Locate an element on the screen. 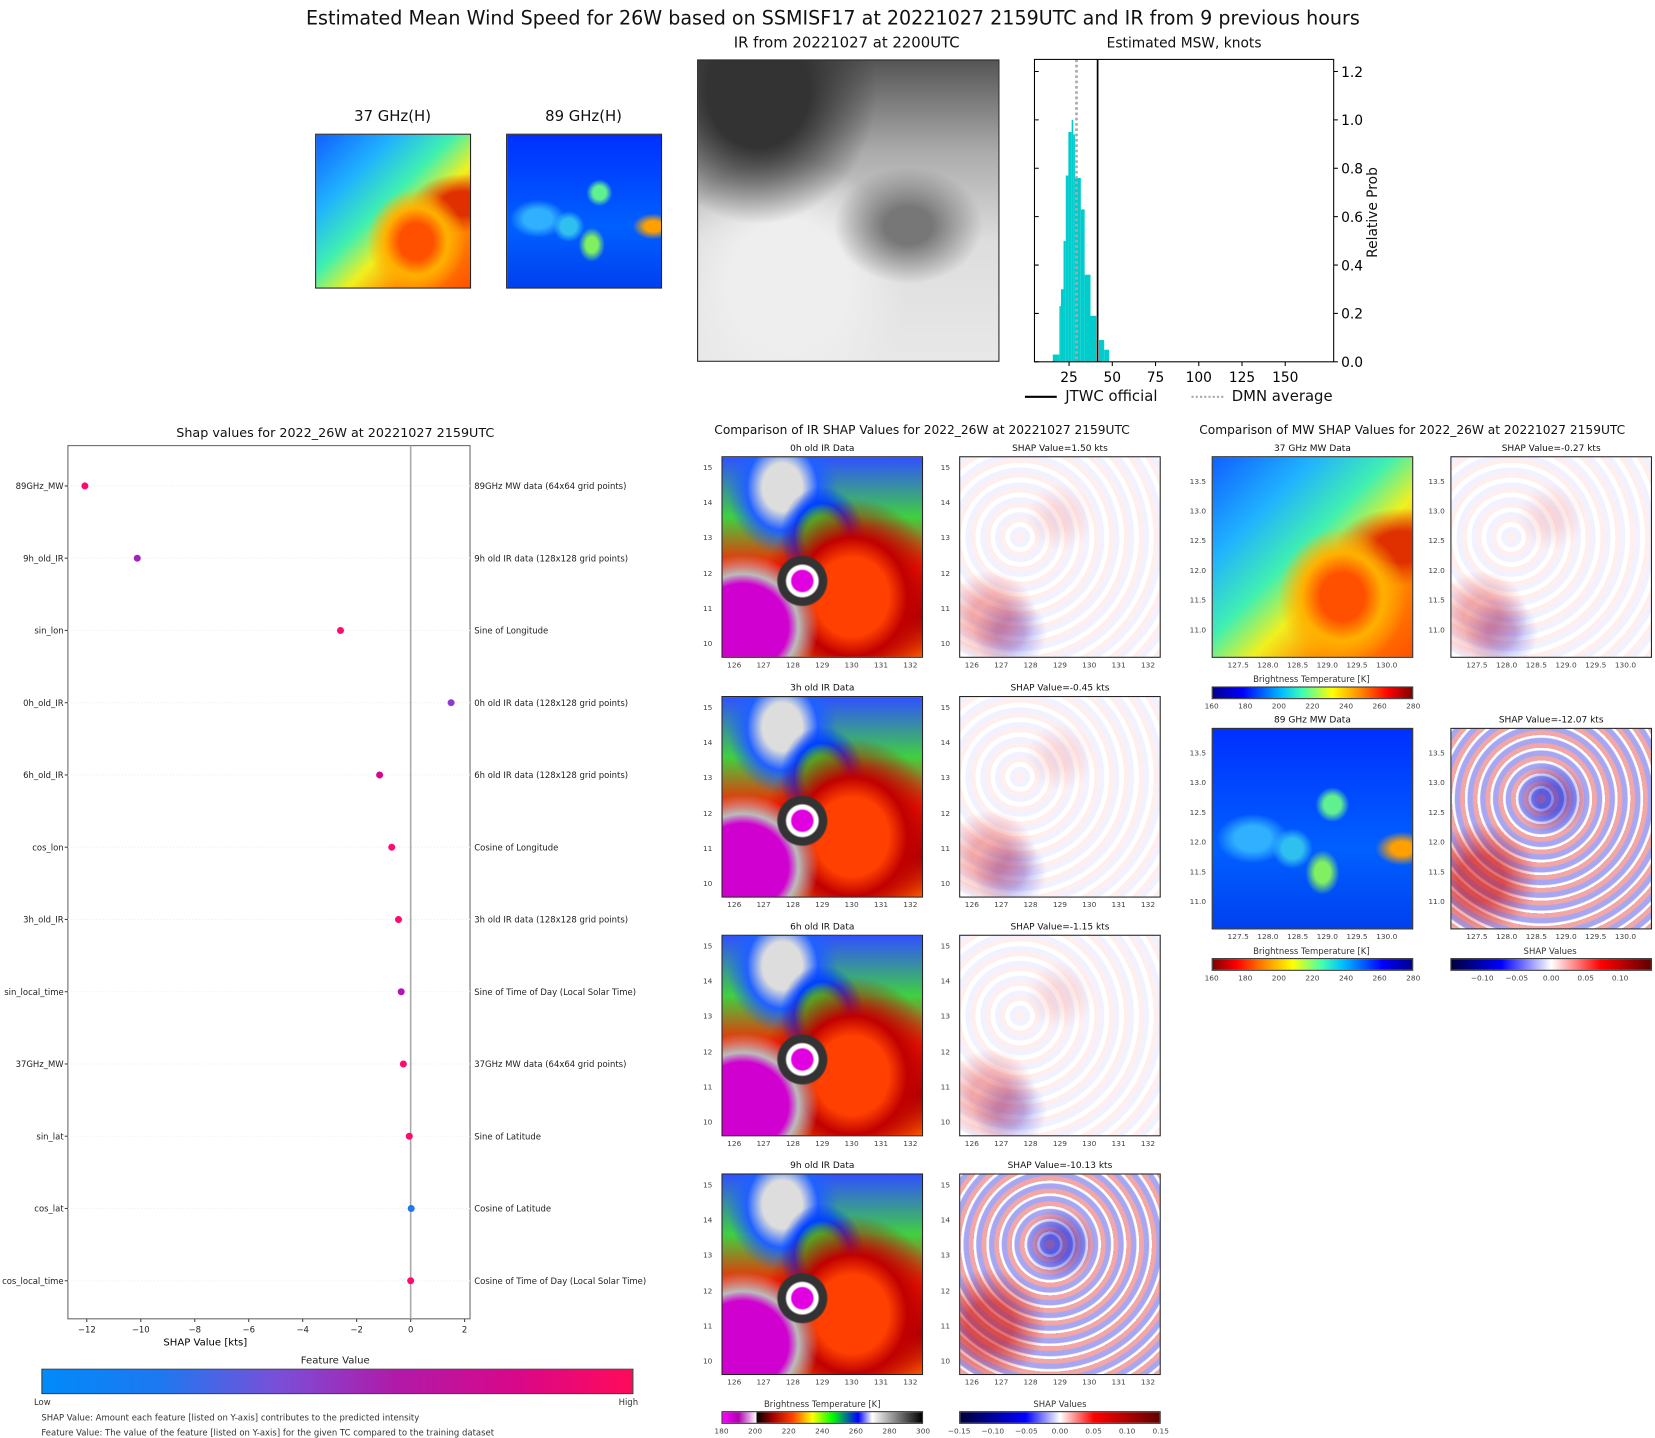 This screenshot has width=1655, height=1438. mw89-title: 89 GHz(H) is located at coordinates (583, 117).